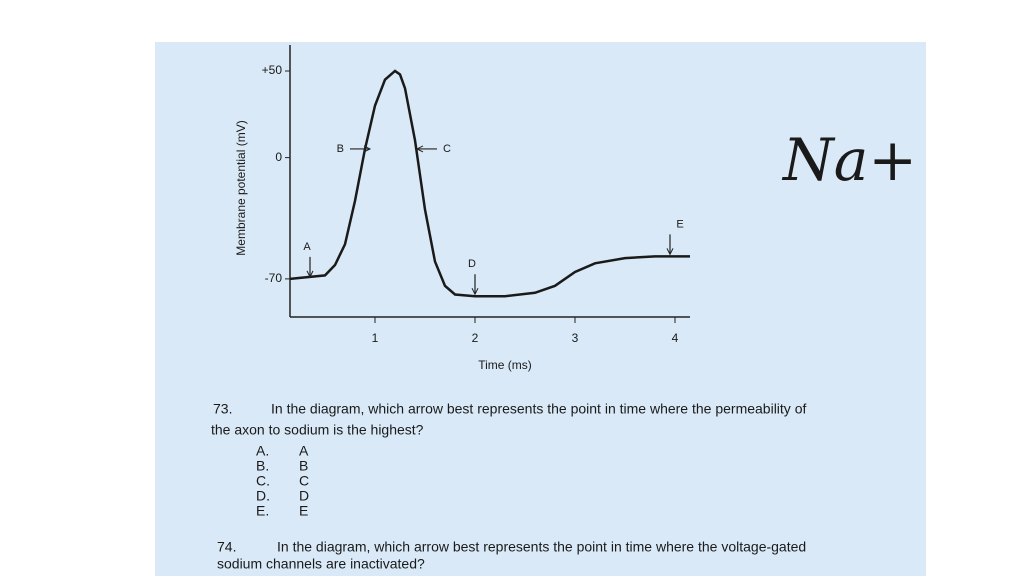  What do you see at coordinates (307, 247) in the screenshot?
I see `marker-label: A` at bounding box center [307, 247].